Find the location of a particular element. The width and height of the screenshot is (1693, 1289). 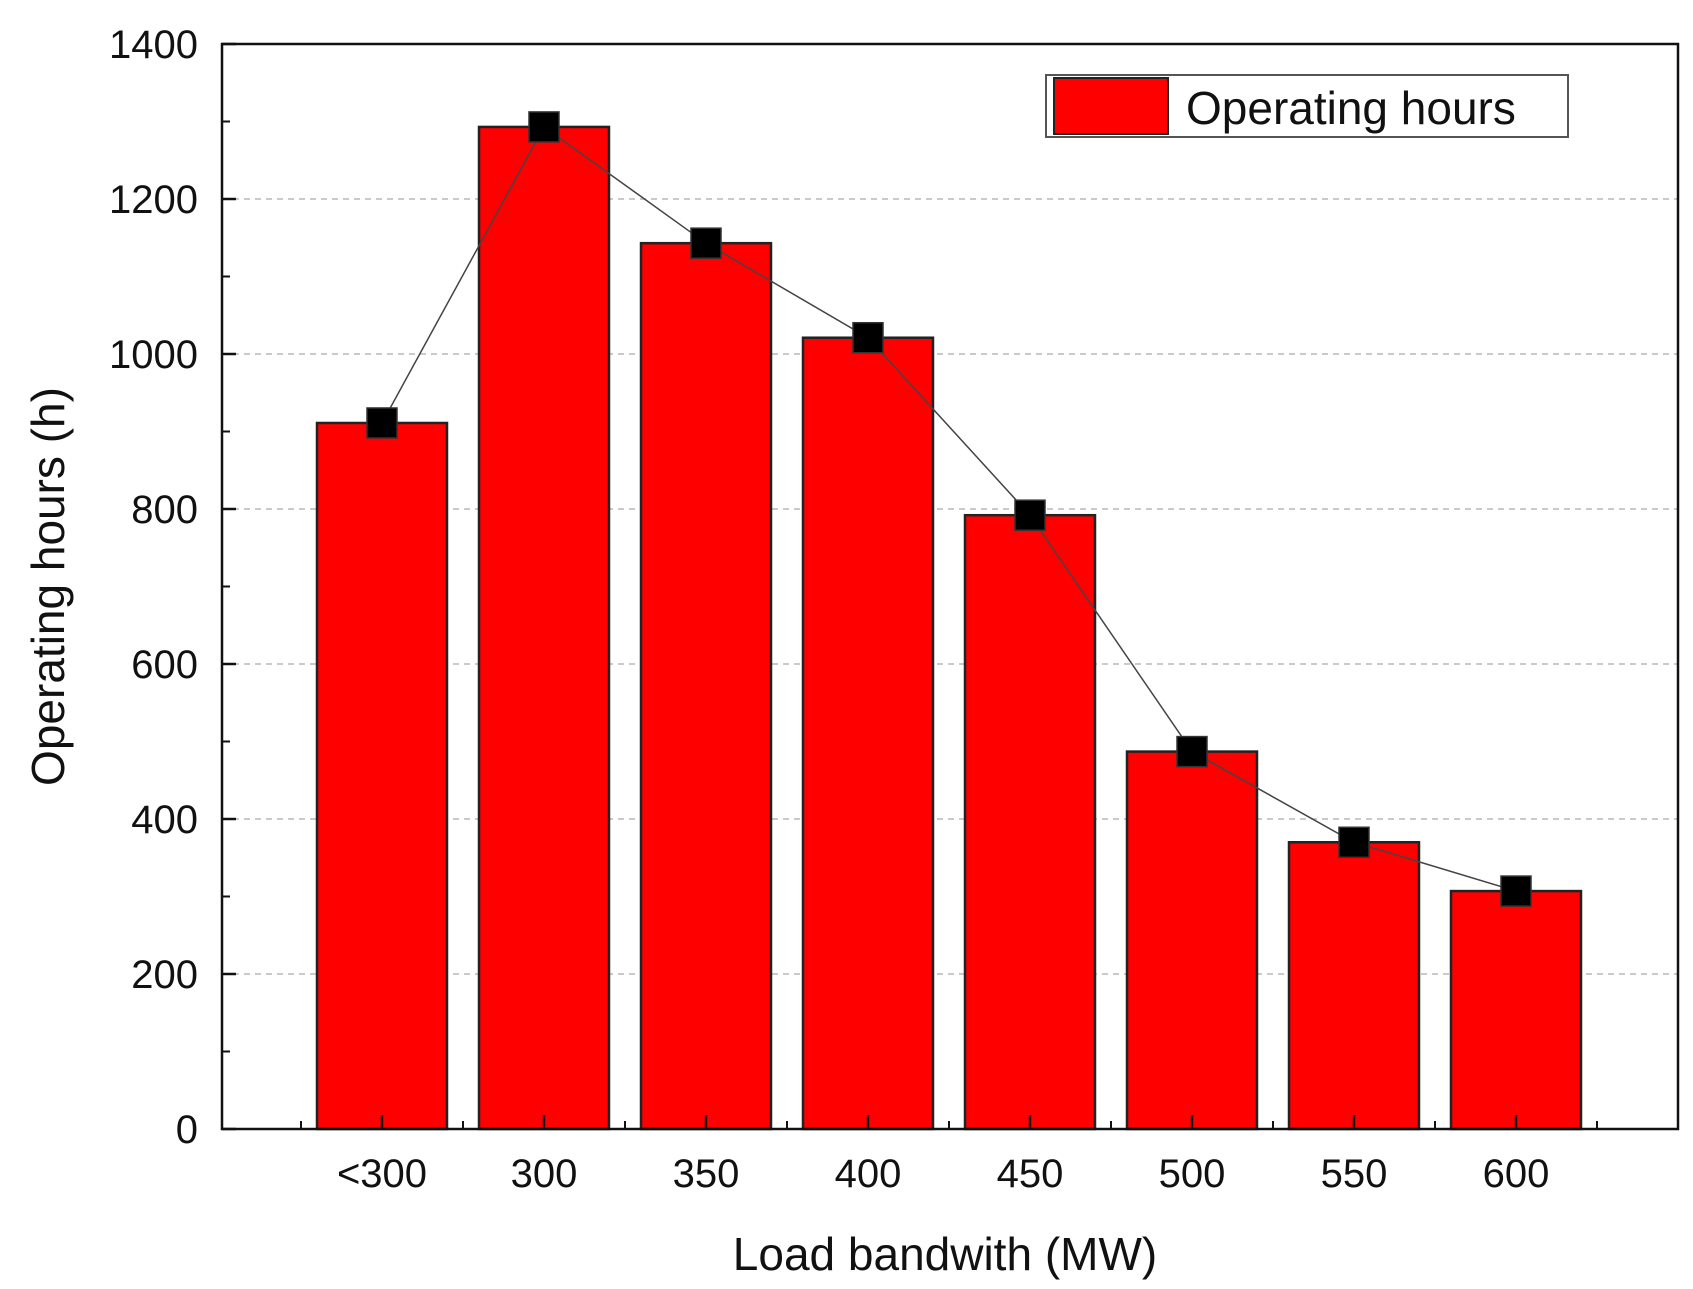

legend: Operating hours is located at coordinates (1307, 106).